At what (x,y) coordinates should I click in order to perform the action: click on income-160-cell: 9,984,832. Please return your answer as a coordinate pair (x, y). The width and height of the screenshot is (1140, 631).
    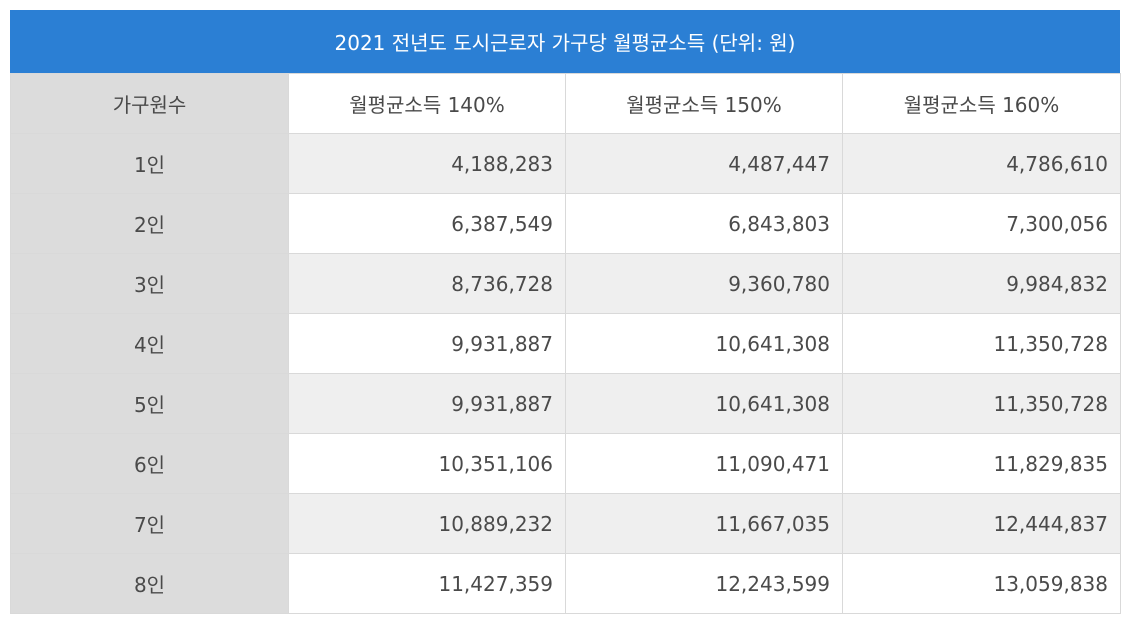
    Looking at the image, I should click on (981, 283).